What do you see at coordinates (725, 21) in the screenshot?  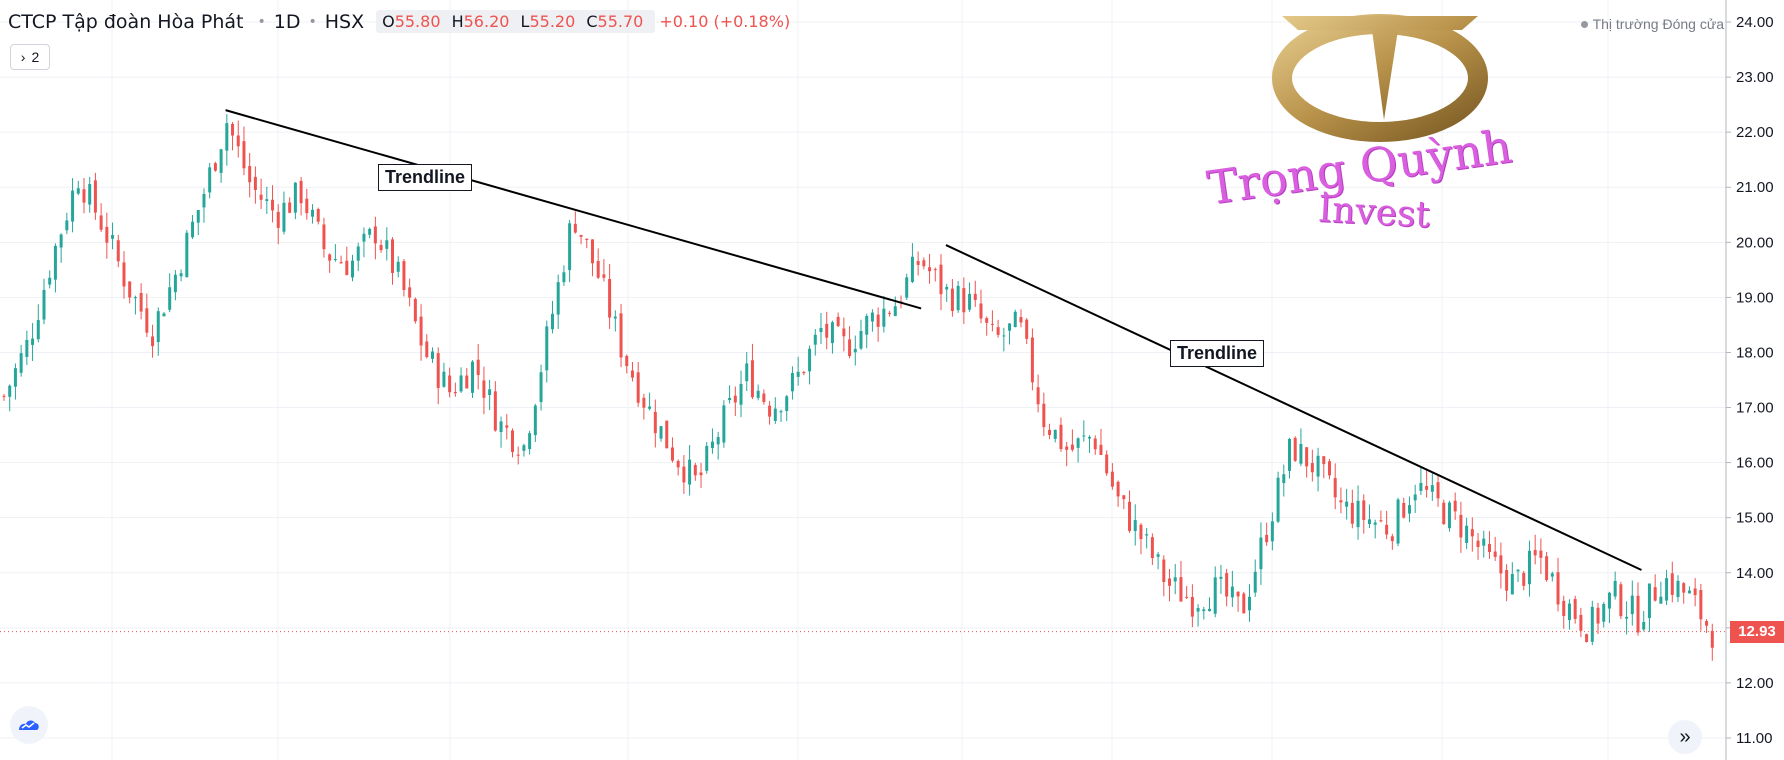 I see `change-value: +0.10 (+0.18%)` at bounding box center [725, 21].